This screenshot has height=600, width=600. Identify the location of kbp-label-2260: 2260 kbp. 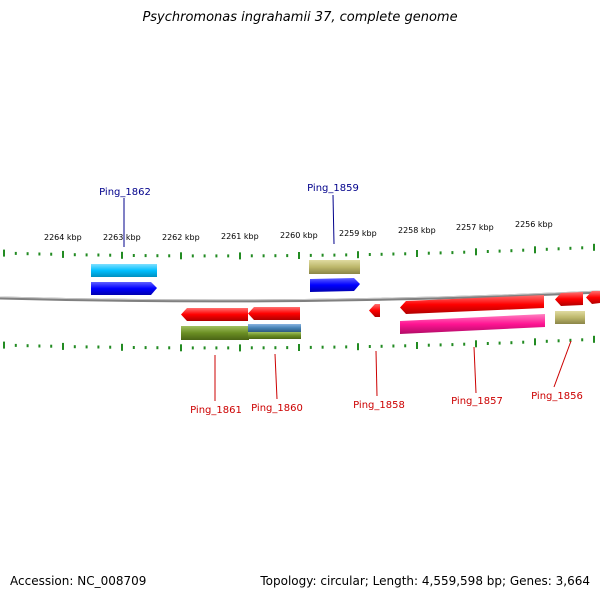
(299, 235).